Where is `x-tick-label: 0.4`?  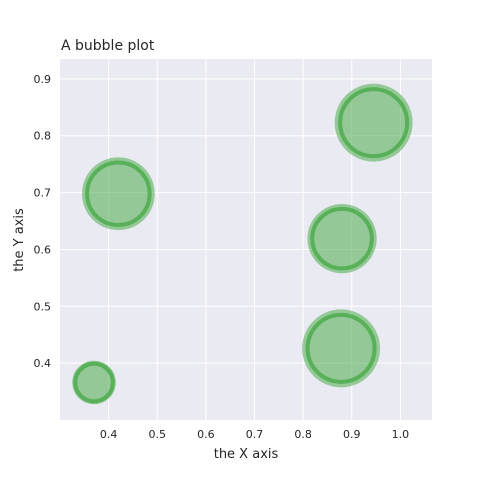 x-tick-label: 0.4 is located at coordinates (109, 434).